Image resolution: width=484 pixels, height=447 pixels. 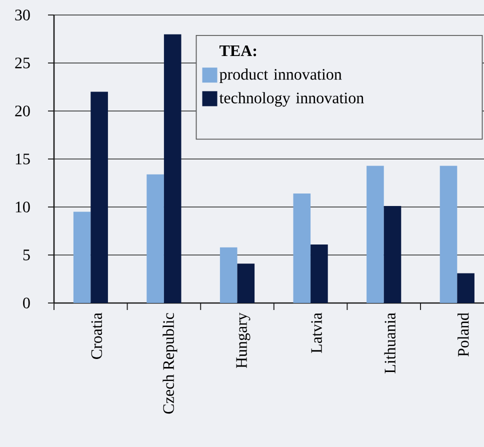 What do you see at coordinates (22, 63) in the screenshot?
I see `y-tick-label: 25` at bounding box center [22, 63].